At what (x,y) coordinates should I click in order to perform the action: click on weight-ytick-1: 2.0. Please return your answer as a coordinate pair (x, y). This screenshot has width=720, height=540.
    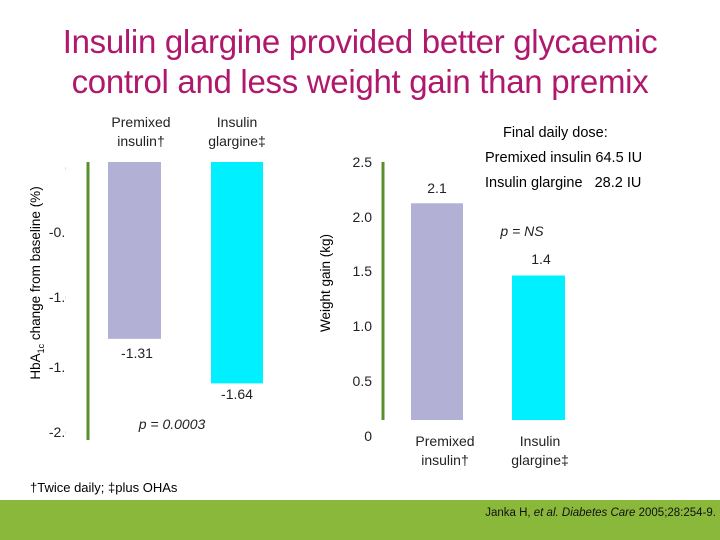
    Looking at the image, I should click on (363, 217).